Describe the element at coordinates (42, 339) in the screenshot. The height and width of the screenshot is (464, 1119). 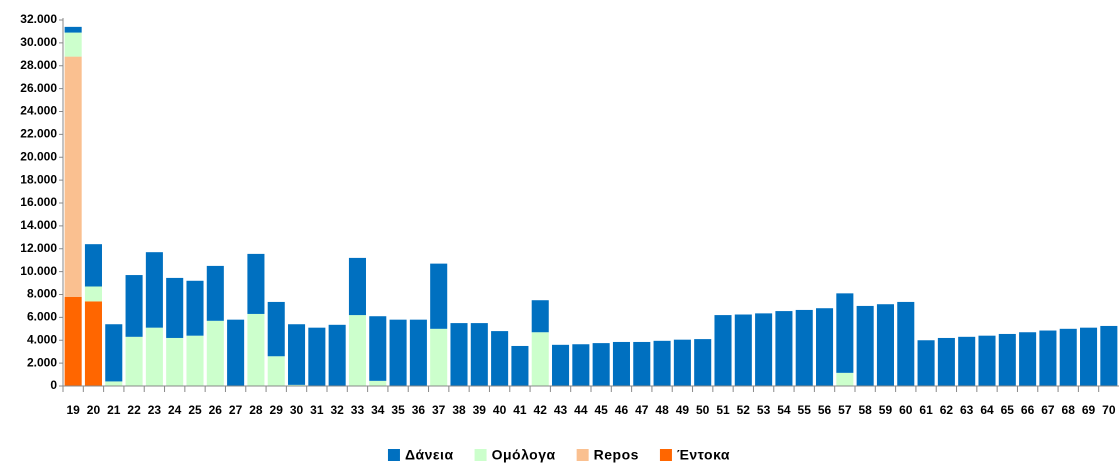
I see `y-tick-label: 4.000` at that location.